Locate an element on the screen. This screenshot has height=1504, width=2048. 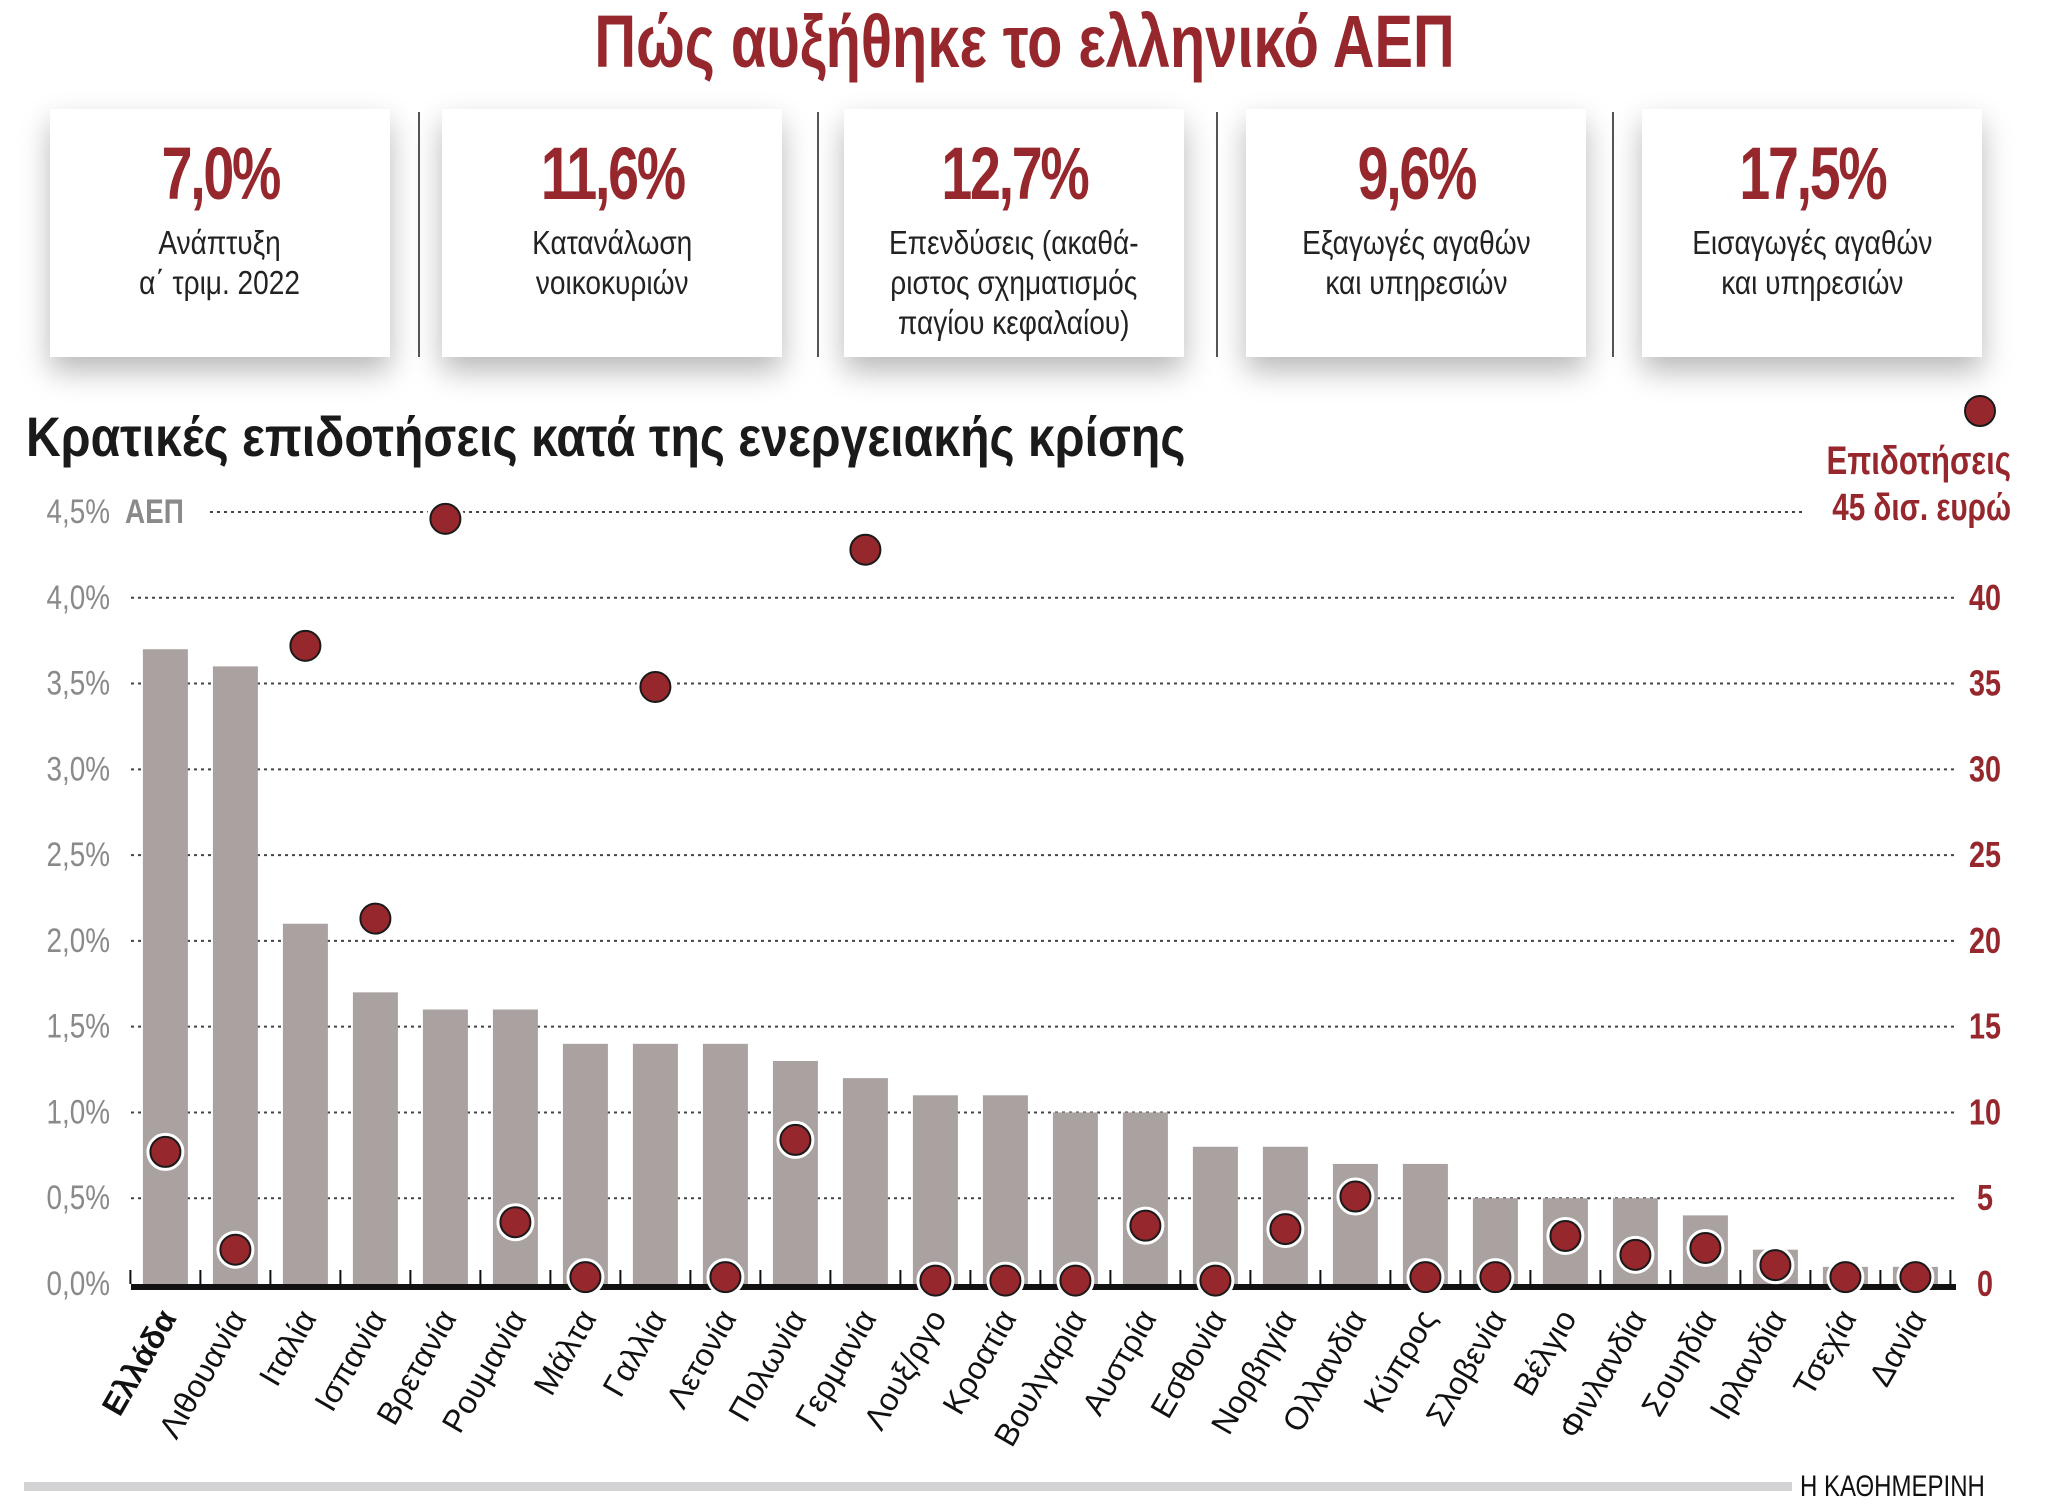
category-label: Μάλτα is located at coordinates (564, 1353).